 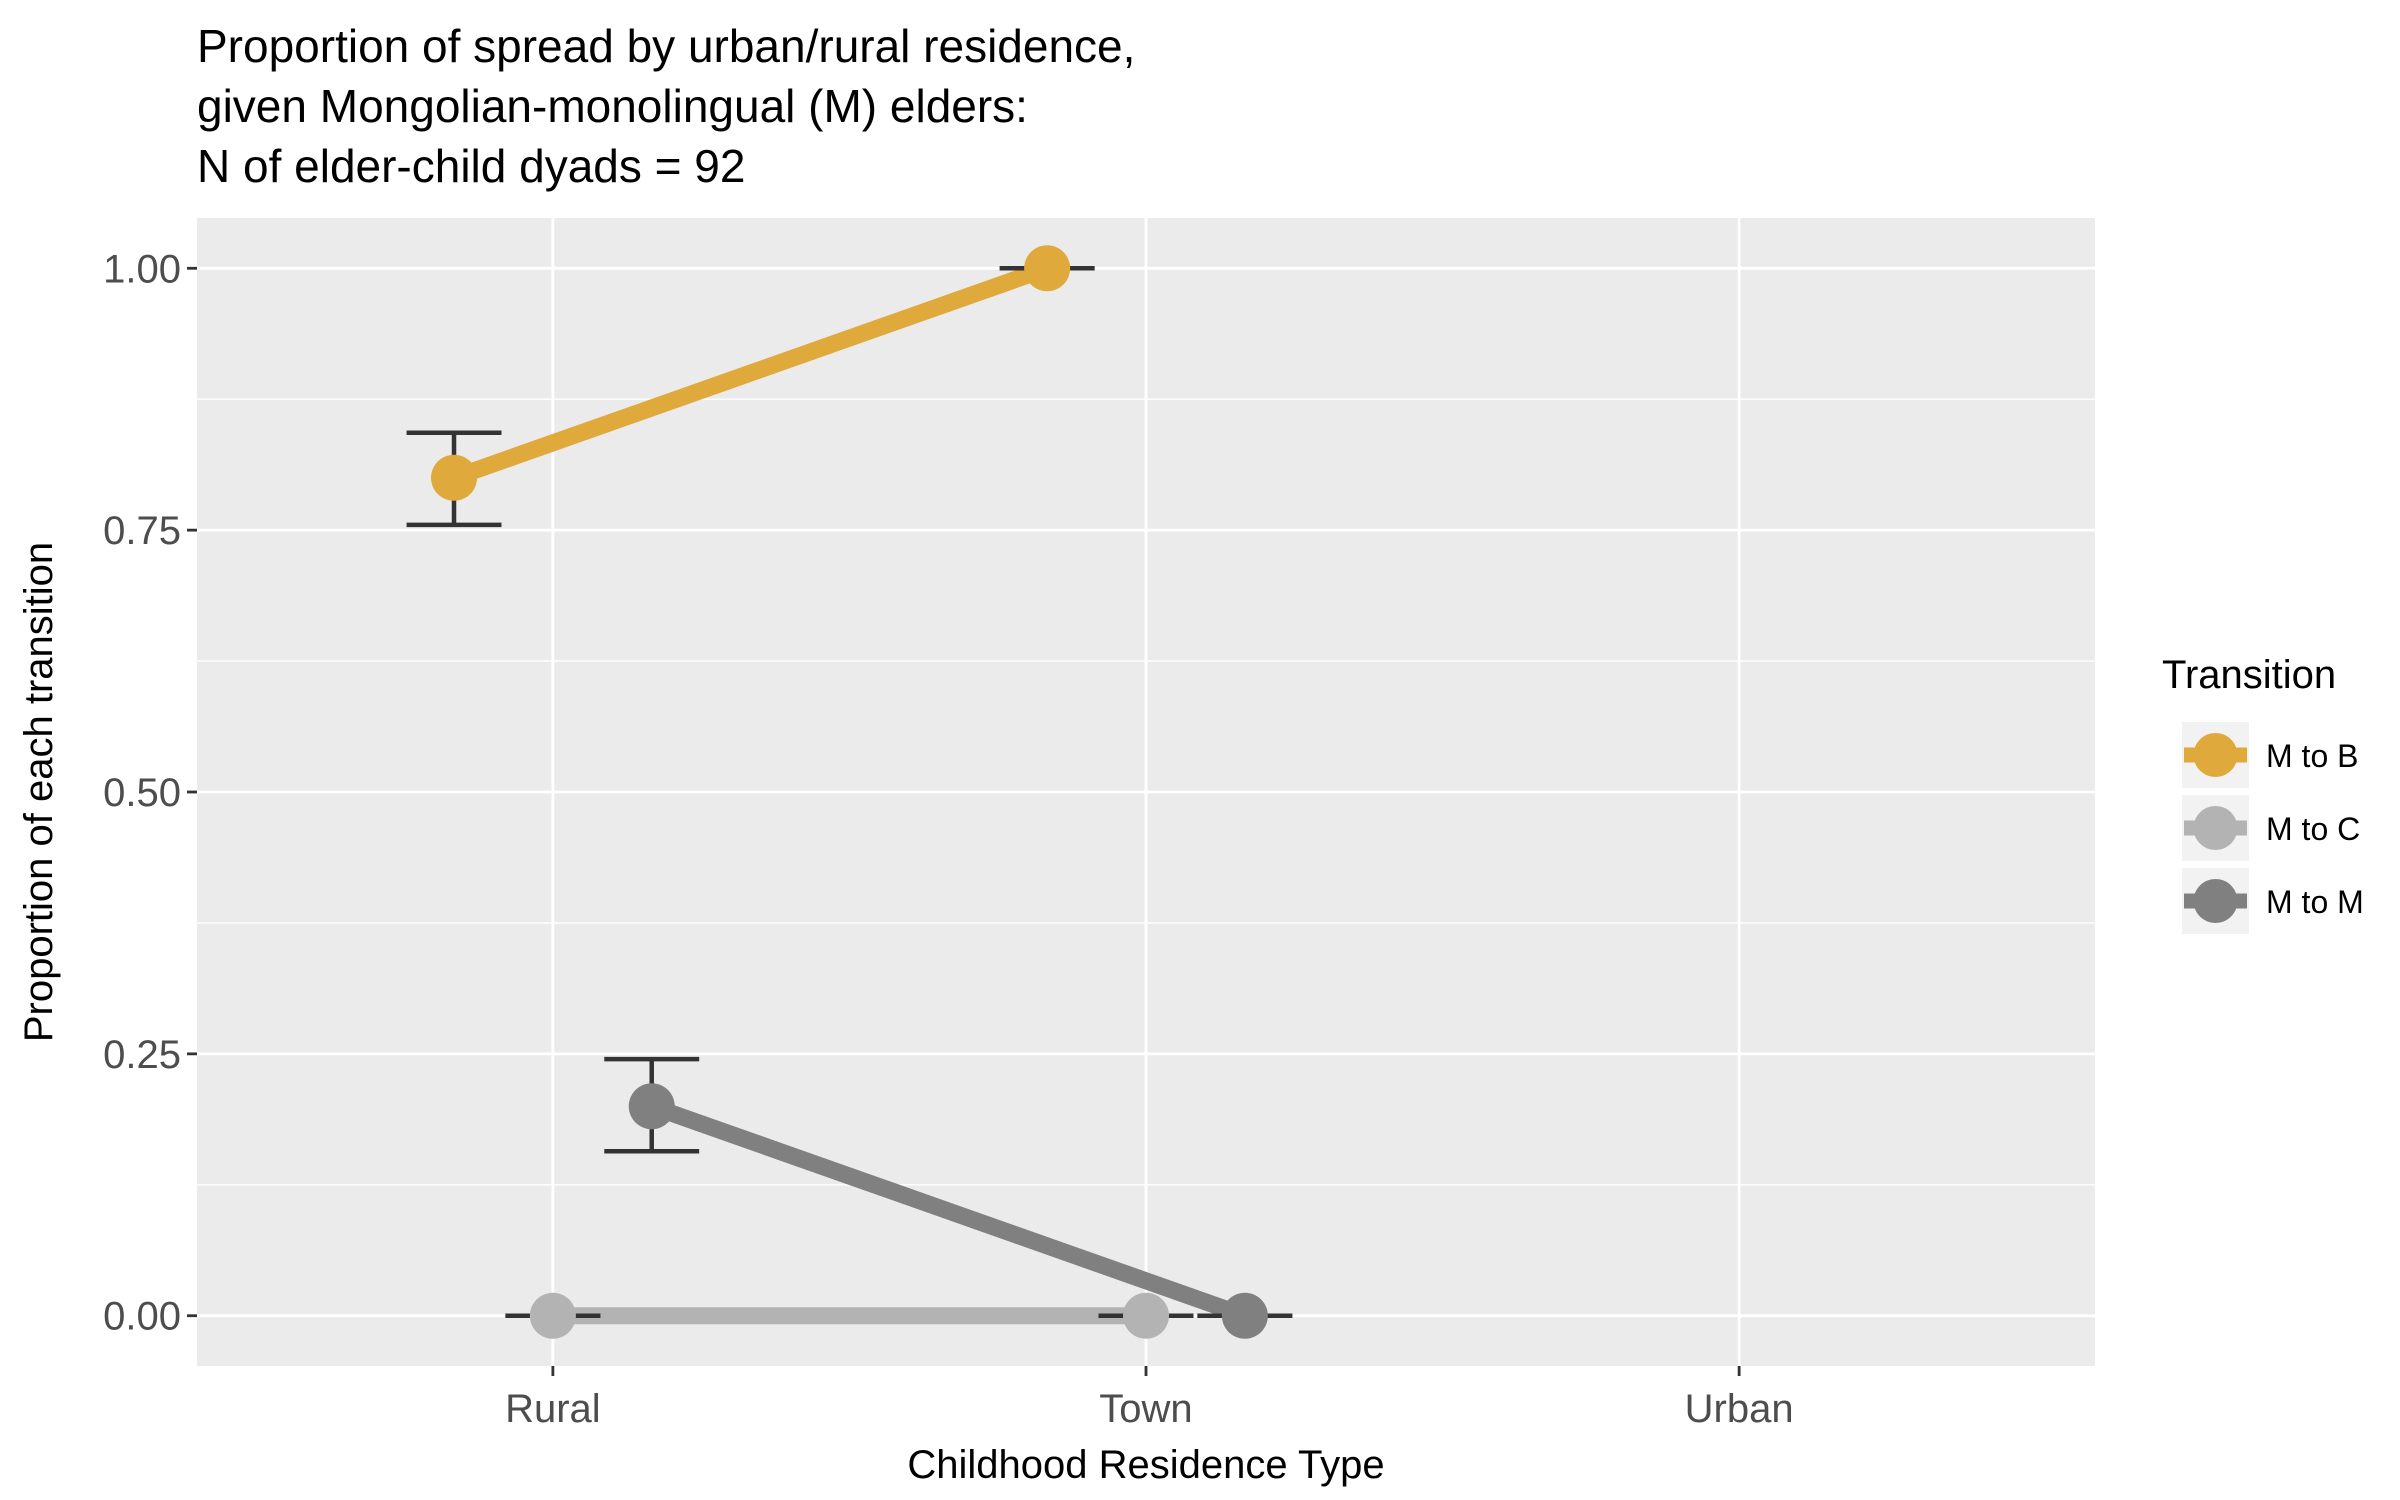 I want to click on y-tick-label: 0.00, so click(x=142, y=1317).